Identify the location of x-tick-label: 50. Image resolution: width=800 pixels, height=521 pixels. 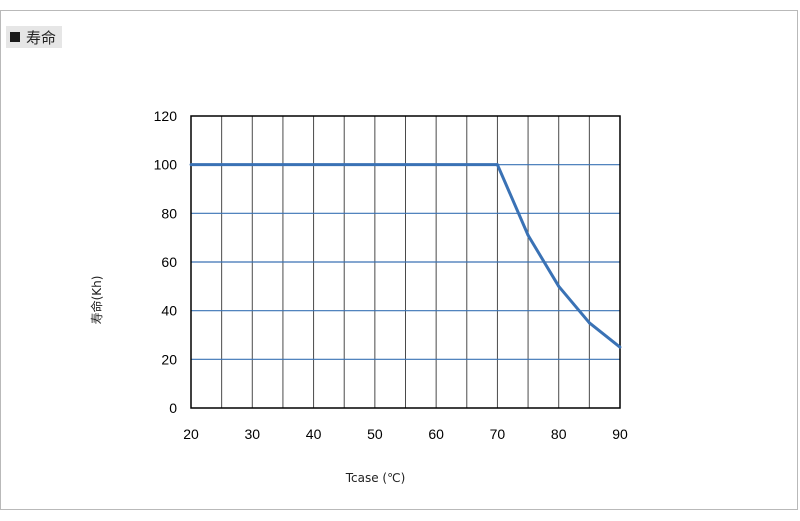
(375, 434).